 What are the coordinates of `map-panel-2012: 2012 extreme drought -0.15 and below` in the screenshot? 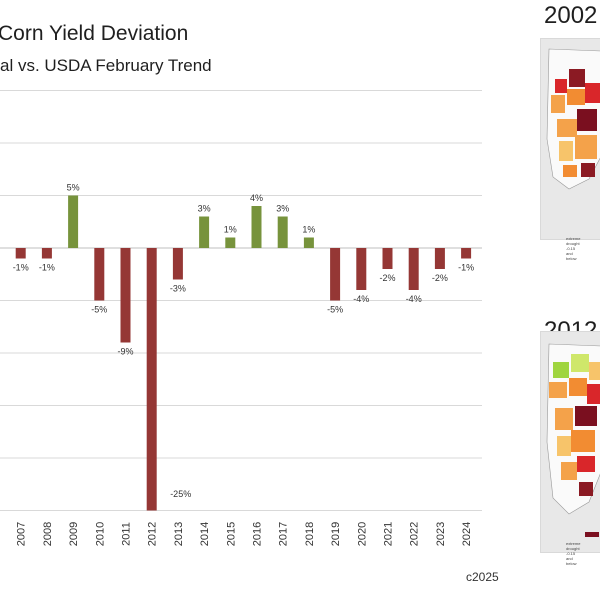 It's located at (565, 440).